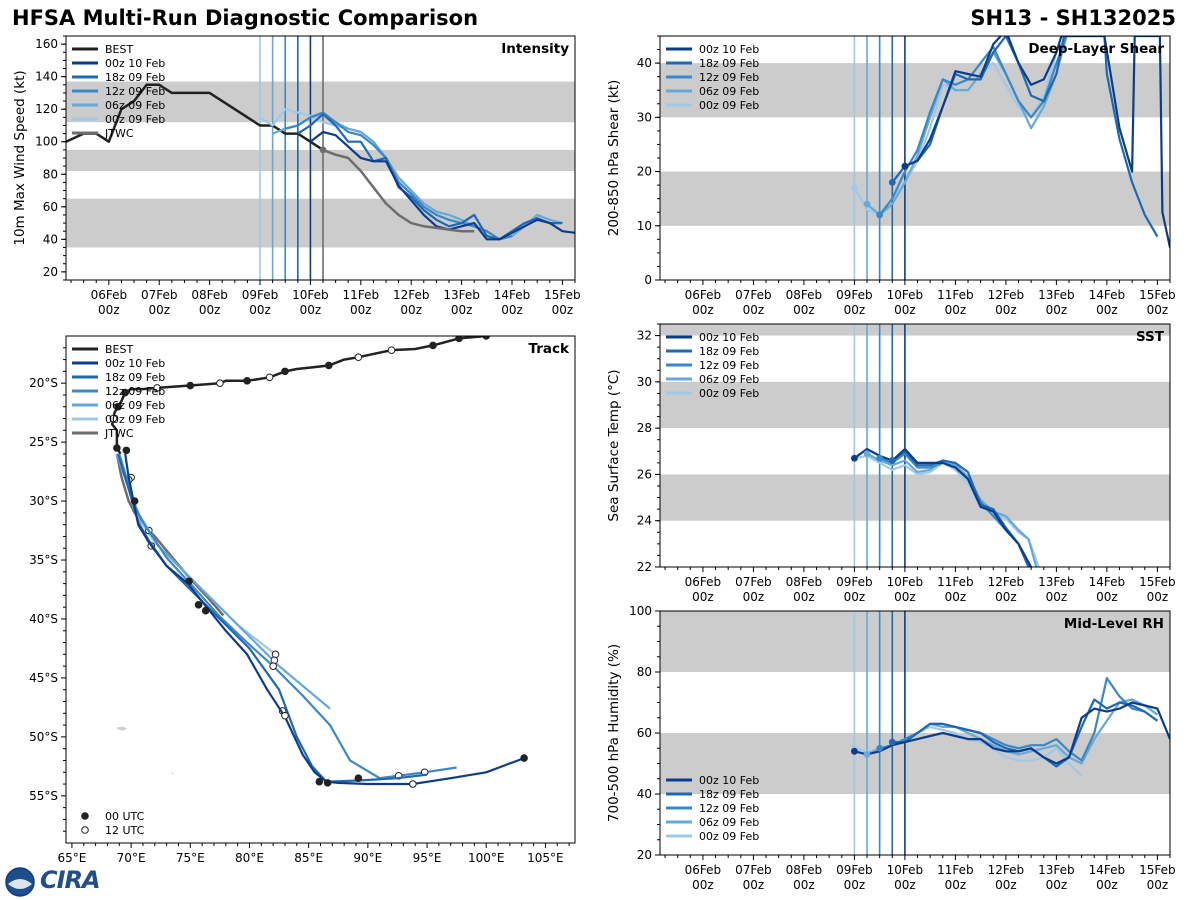 This screenshot has height=900, width=1200. What do you see at coordinates (245, 18) in the screenshot?
I see `page-title: HFSA Multi-Run Diagnostic Comparison` at bounding box center [245, 18].